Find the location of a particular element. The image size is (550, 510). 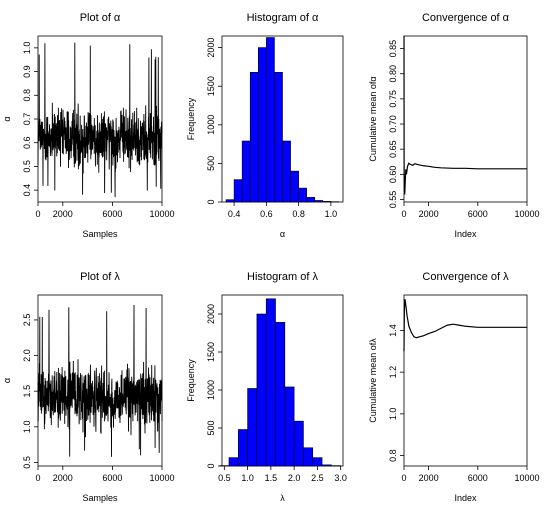

alpha-trace-y-tick-label: 0.5 is located at coordinates (27, 166).